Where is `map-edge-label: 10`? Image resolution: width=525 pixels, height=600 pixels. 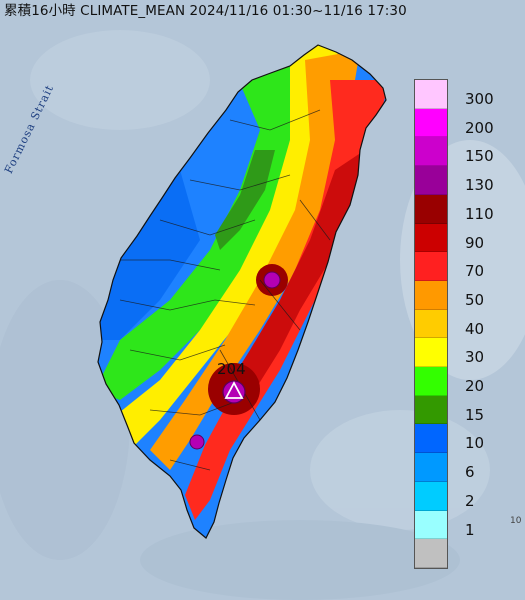 map-edge-label: 10 is located at coordinates (516, 521).